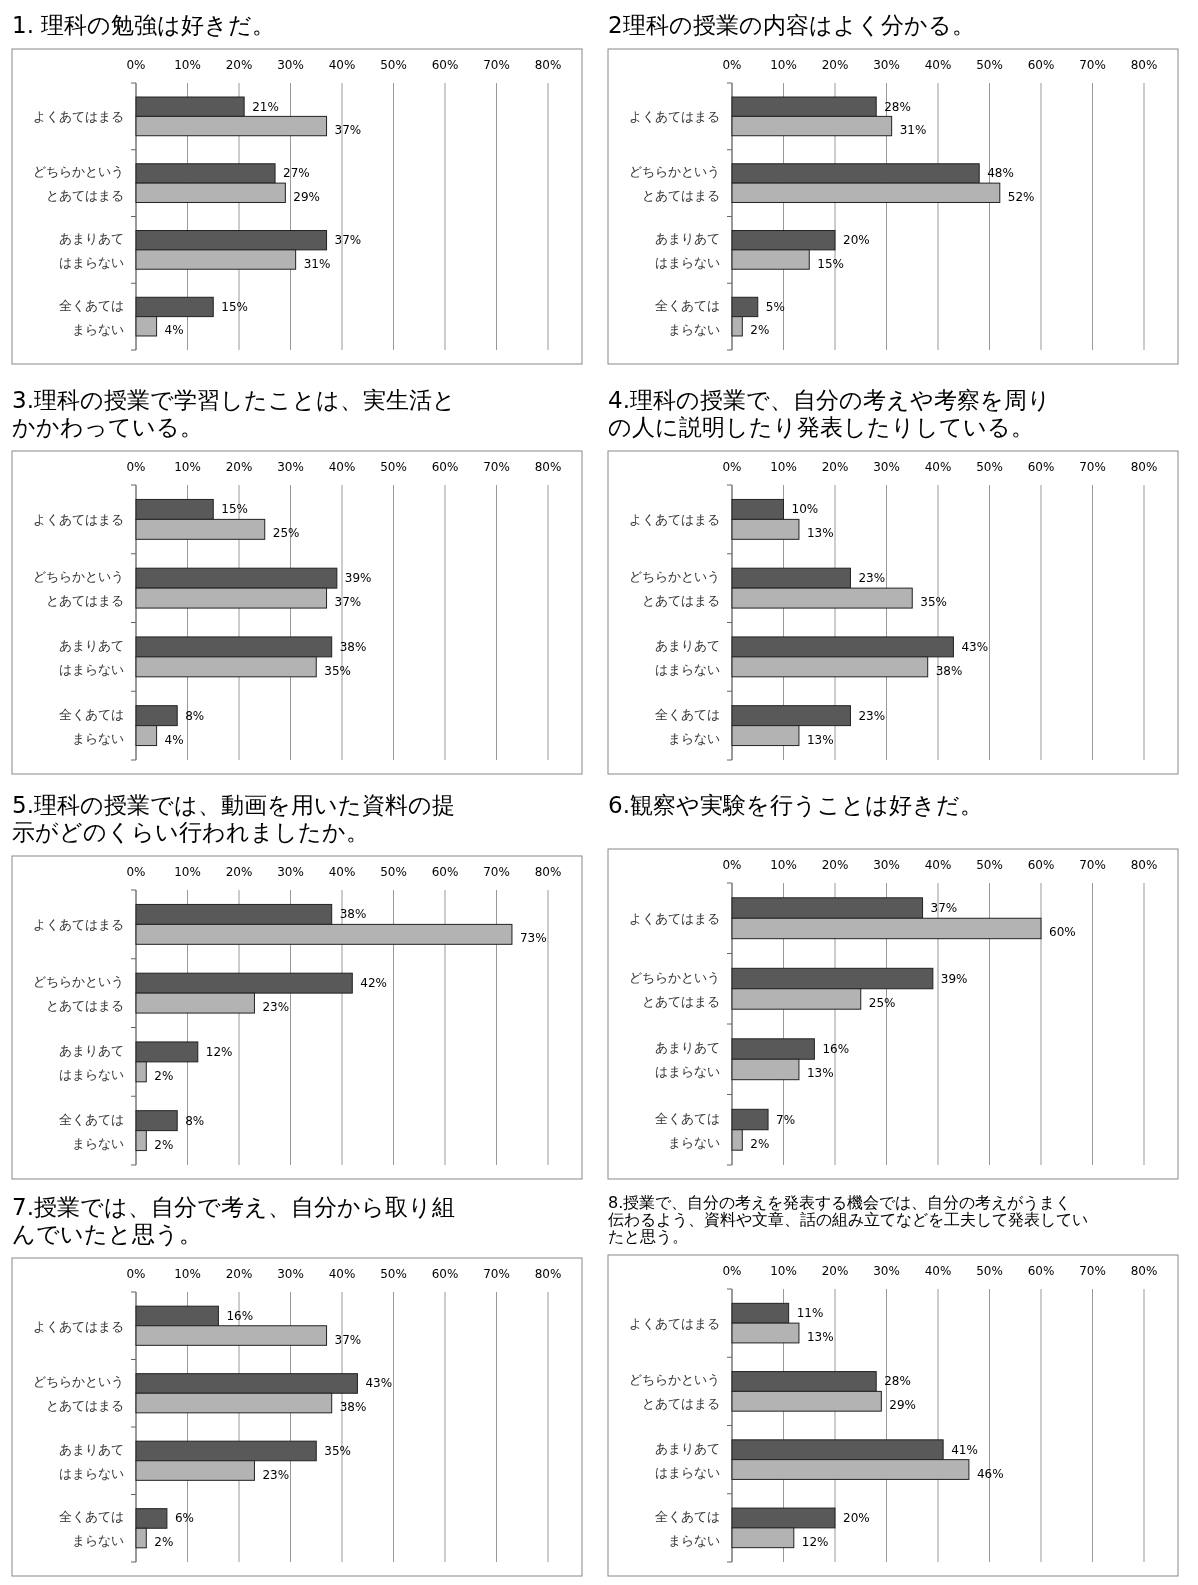 This screenshot has width=1198, height=1585. Describe the element at coordinates (775, 306) in the screenshot. I see `data-label: 5%` at that location.